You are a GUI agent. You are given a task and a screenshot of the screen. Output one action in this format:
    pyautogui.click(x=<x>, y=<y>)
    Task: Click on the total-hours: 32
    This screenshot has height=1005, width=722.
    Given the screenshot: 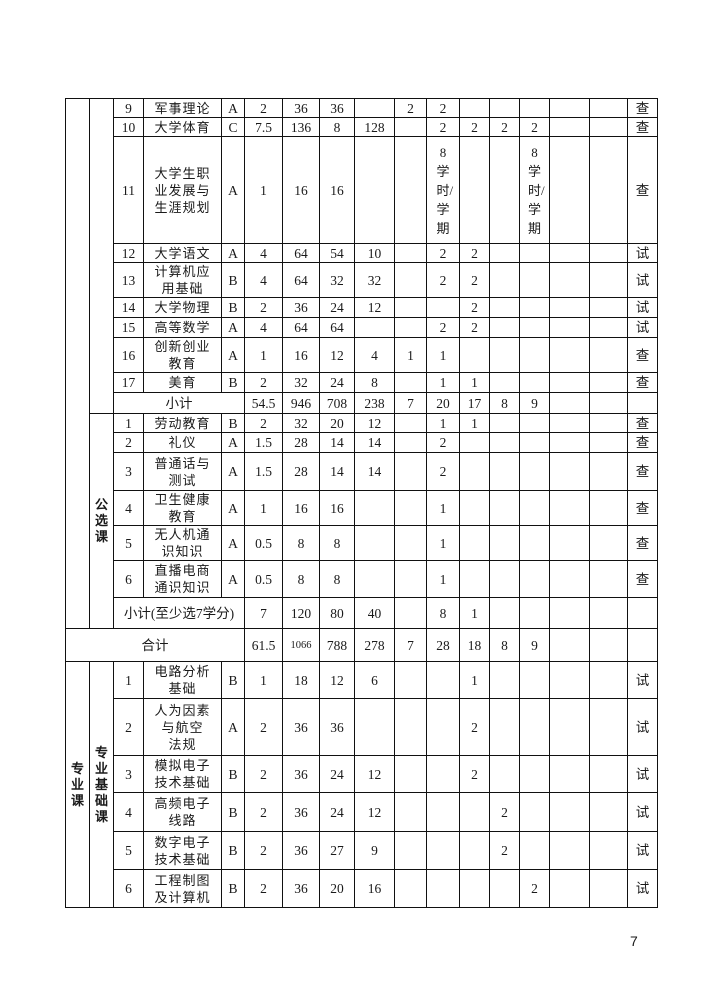 What is the action you would take?
    pyautogui.click(x=301, y=382)
    